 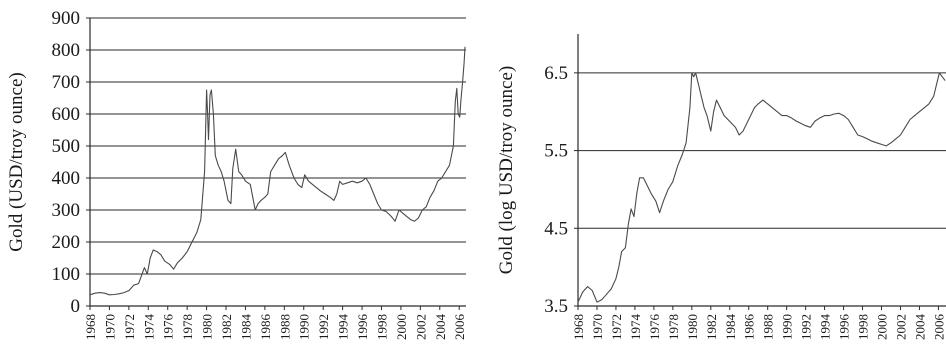 I want to click on y-tick-label: 6.5, so click(x=556, y=73).